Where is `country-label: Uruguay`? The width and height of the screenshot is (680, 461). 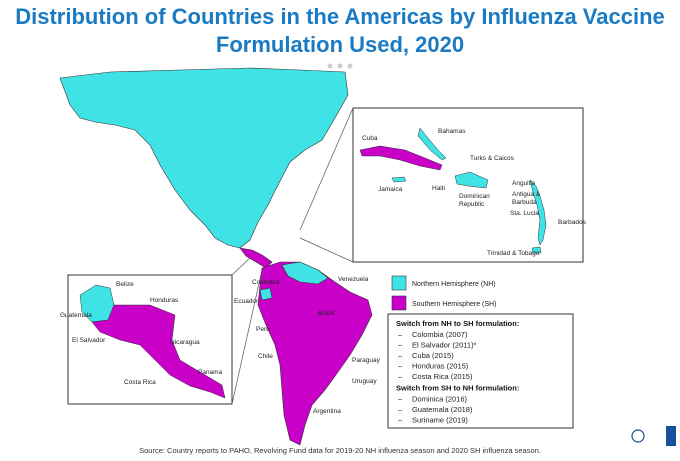 country-label: Uruguay is located at coordinates (364, 381).